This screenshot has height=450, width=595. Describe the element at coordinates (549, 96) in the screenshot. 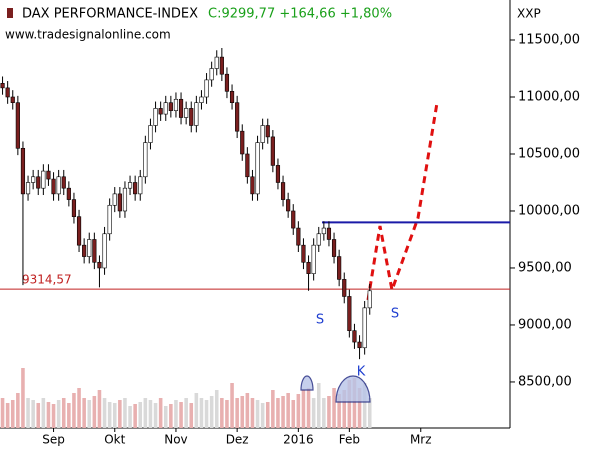

I see `y-tick-label: 11000,00` at that location.